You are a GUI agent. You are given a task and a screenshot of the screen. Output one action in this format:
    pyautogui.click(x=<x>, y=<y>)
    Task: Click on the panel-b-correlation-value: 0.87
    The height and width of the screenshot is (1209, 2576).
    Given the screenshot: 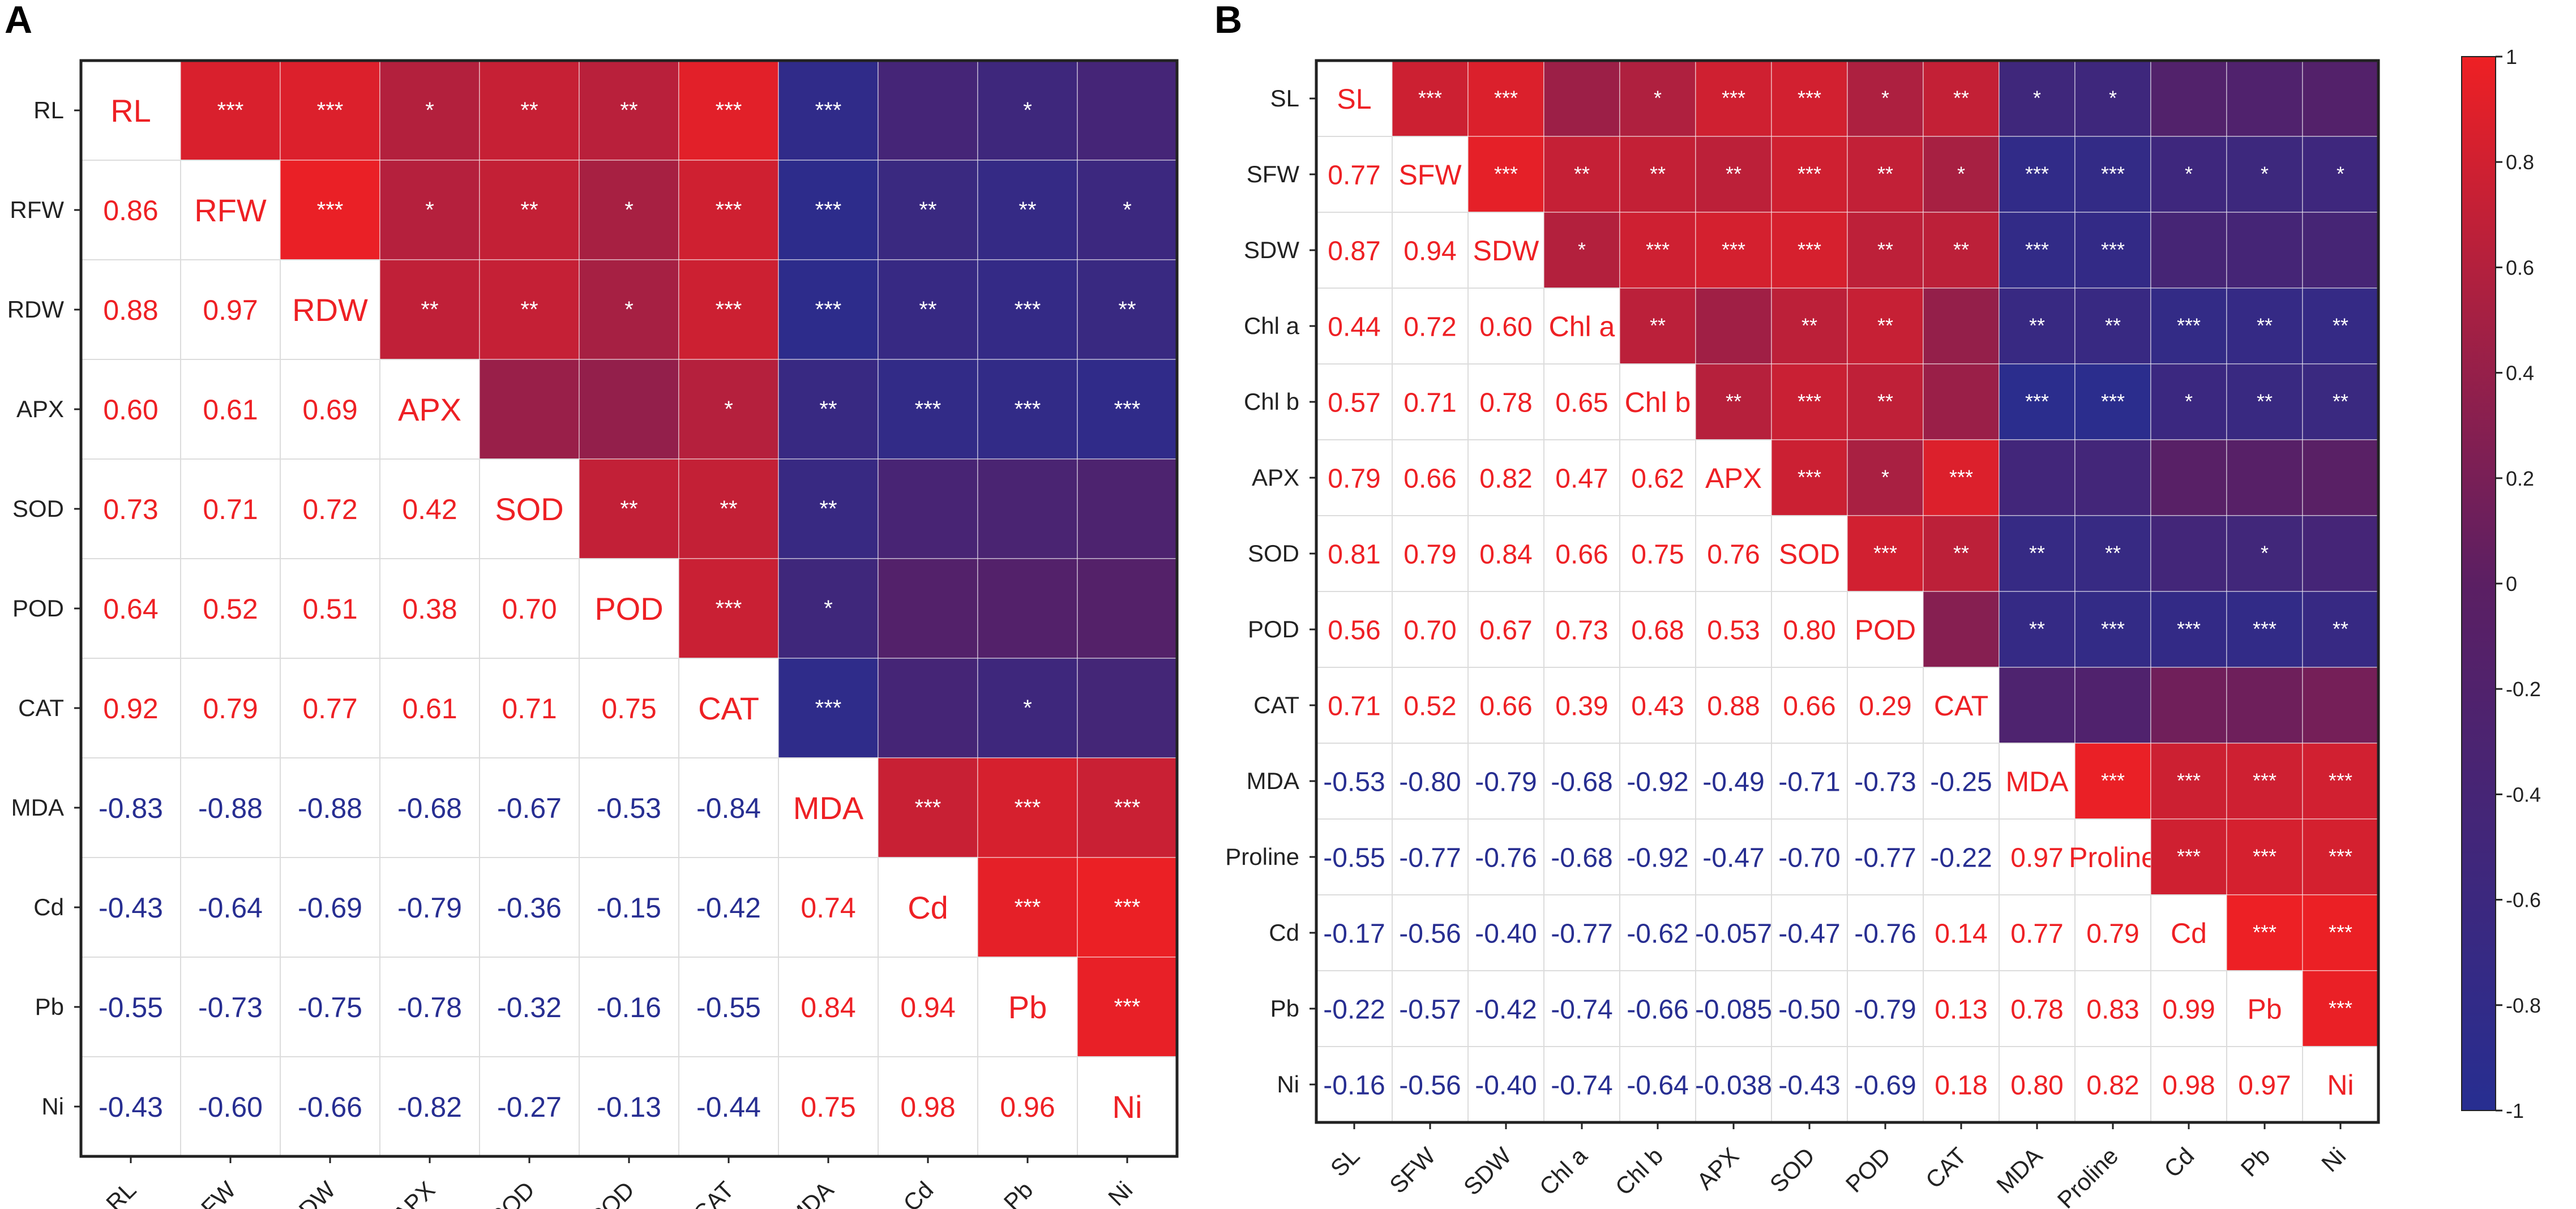 What is the action you would take?
    pyautogui.click(x=1354, y=251)
    